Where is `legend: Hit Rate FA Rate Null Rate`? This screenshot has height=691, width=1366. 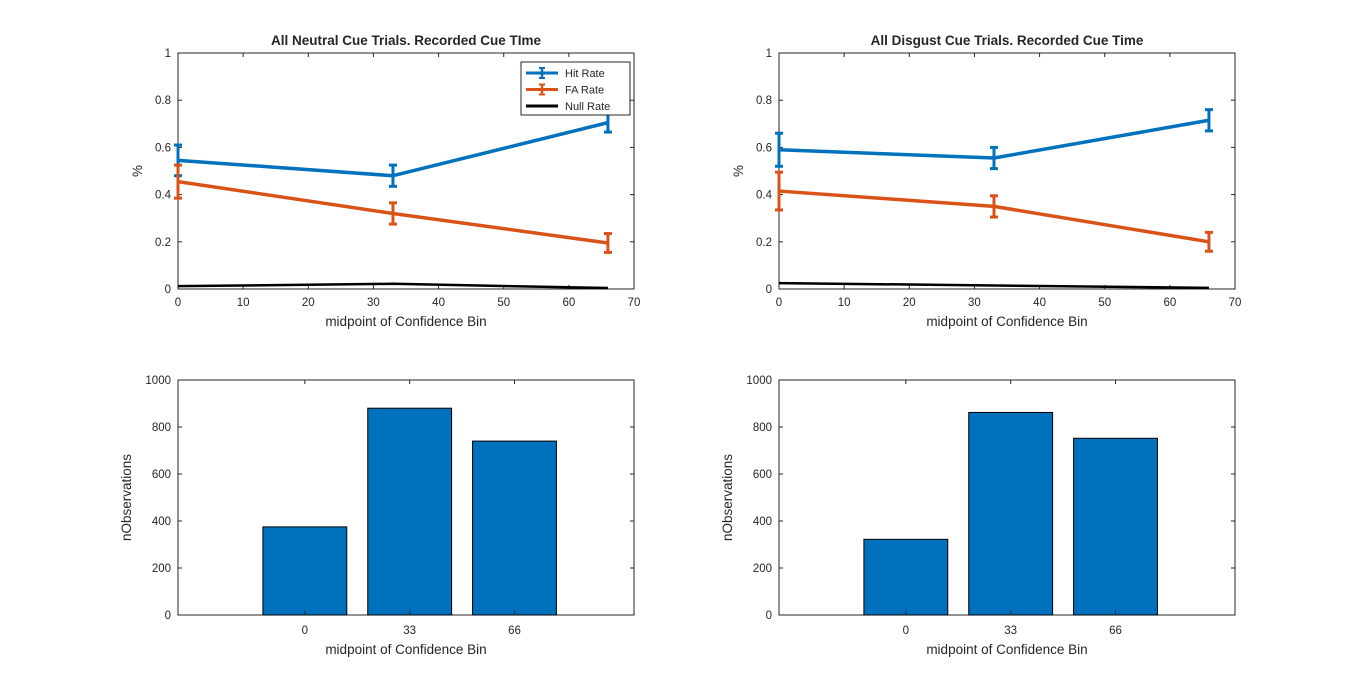 legend: Hit Rate FA Rate Null Rate is located at coordinates (575, 88).